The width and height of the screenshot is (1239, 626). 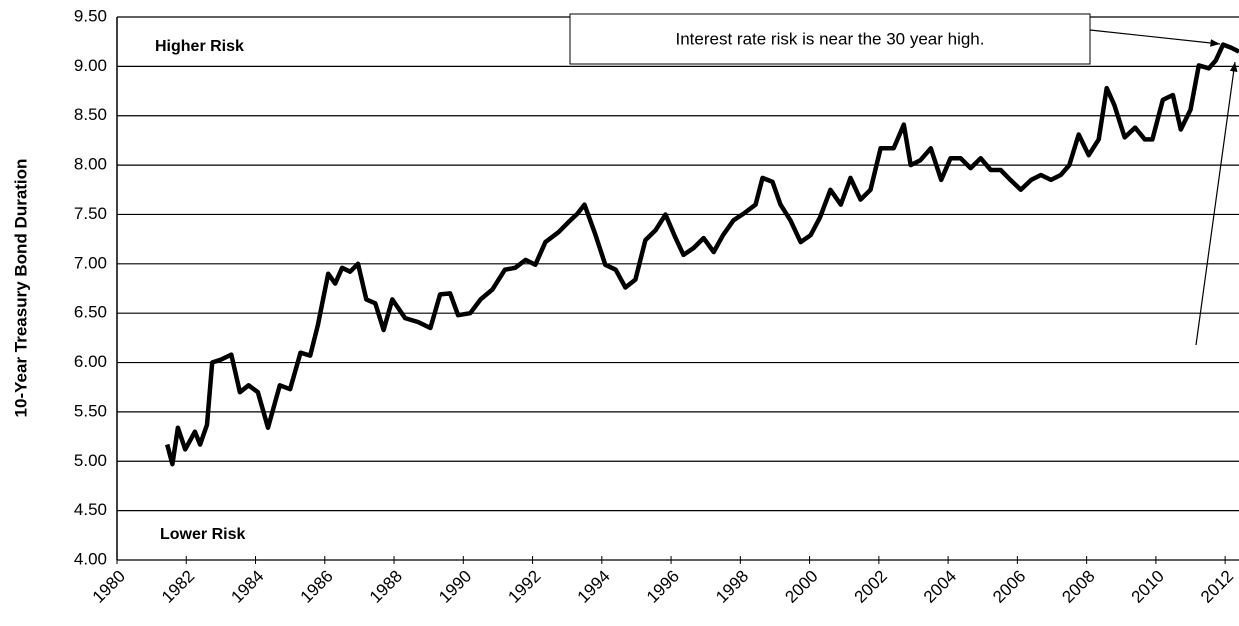 What do you see at coordinates (20, 288) in the screenshot?
I see `y-axis-title: 10-Year Treasury Bond Duration` at bounding box center [20, 288].